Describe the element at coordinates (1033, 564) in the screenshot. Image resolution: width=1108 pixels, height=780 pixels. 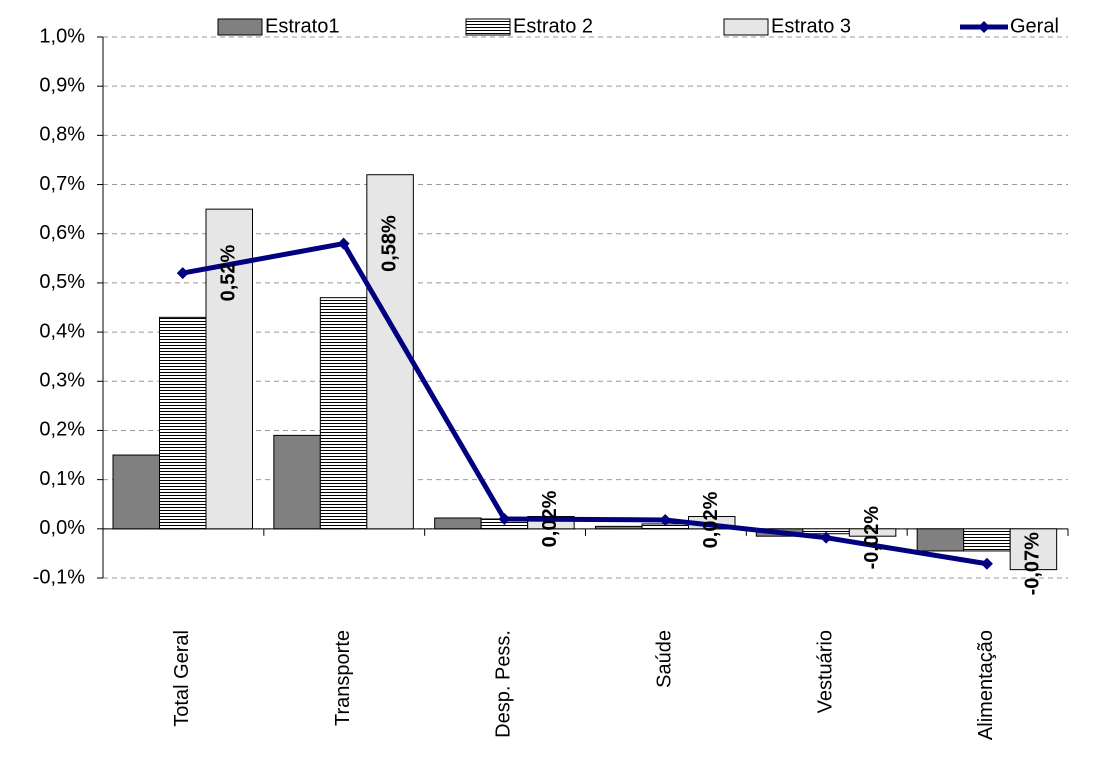
I see `data-label: -0,07%` at that location.